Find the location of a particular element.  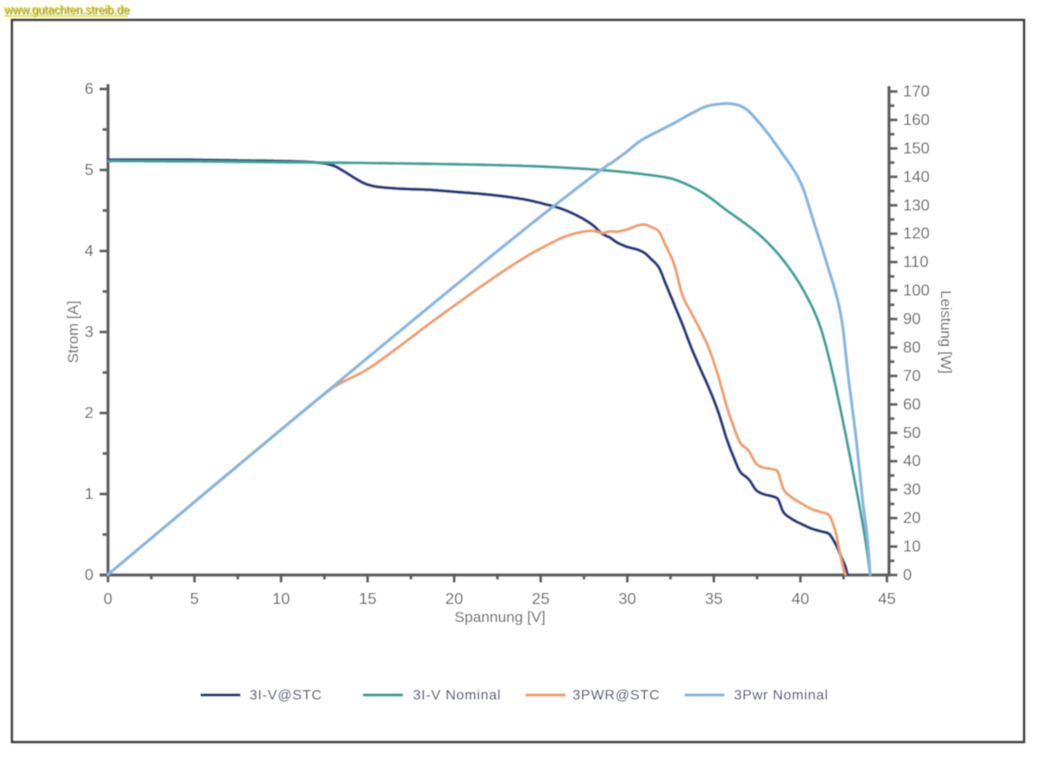

svg-text: 35 is located at coordinates (714, 599).